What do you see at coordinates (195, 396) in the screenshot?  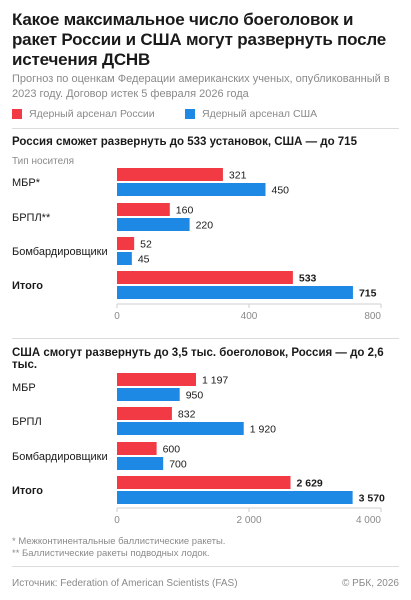 I see `chart2-value-label-usa: 950` at bounding box center [195, 396].